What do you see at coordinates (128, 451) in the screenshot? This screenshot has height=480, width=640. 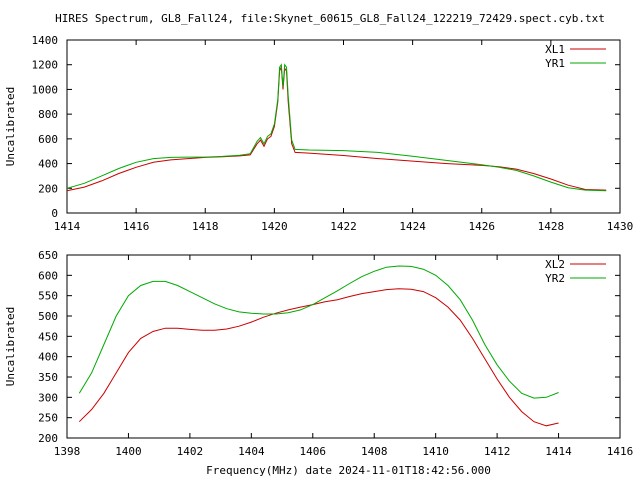 I see `x-tick-label: 1400` at bounding box center [128, 451].